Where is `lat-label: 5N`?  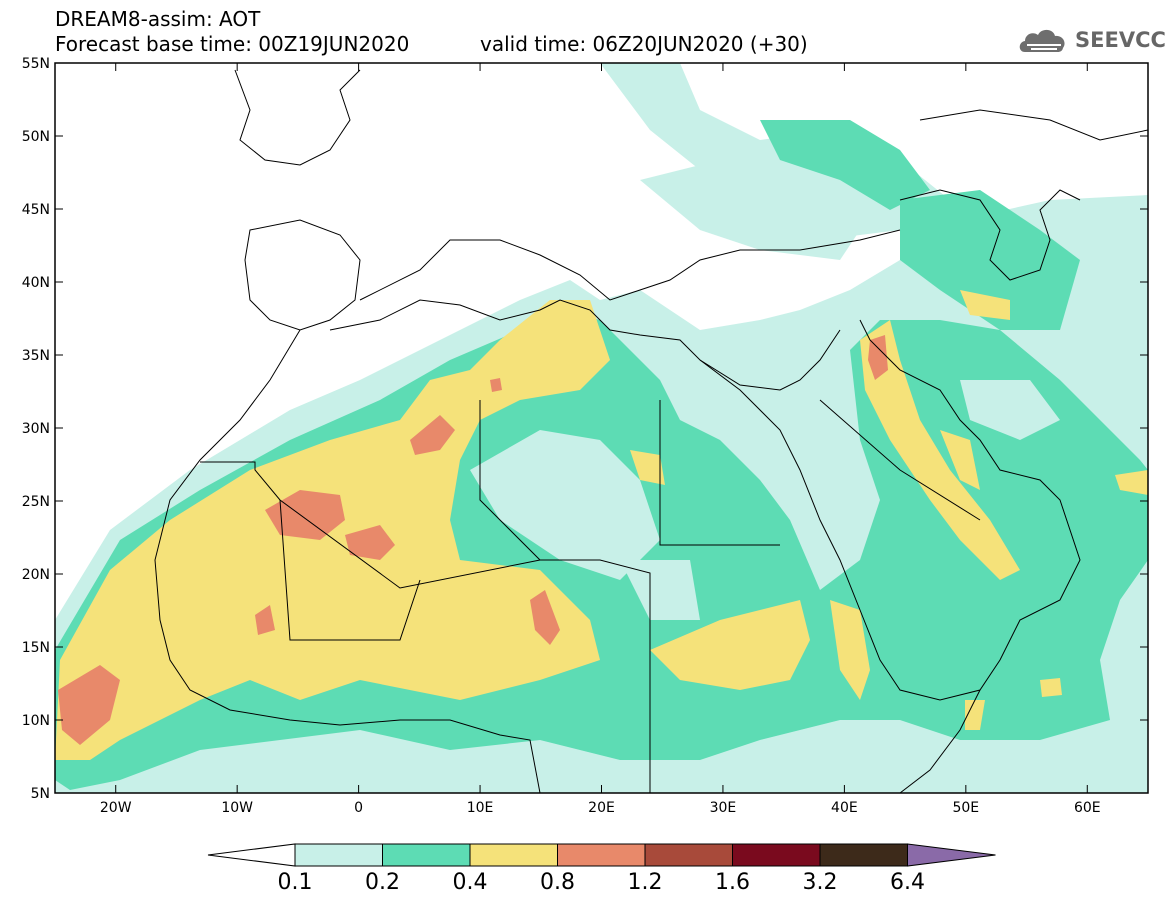
lat-label: 5N is located at coordinates (40, 794).